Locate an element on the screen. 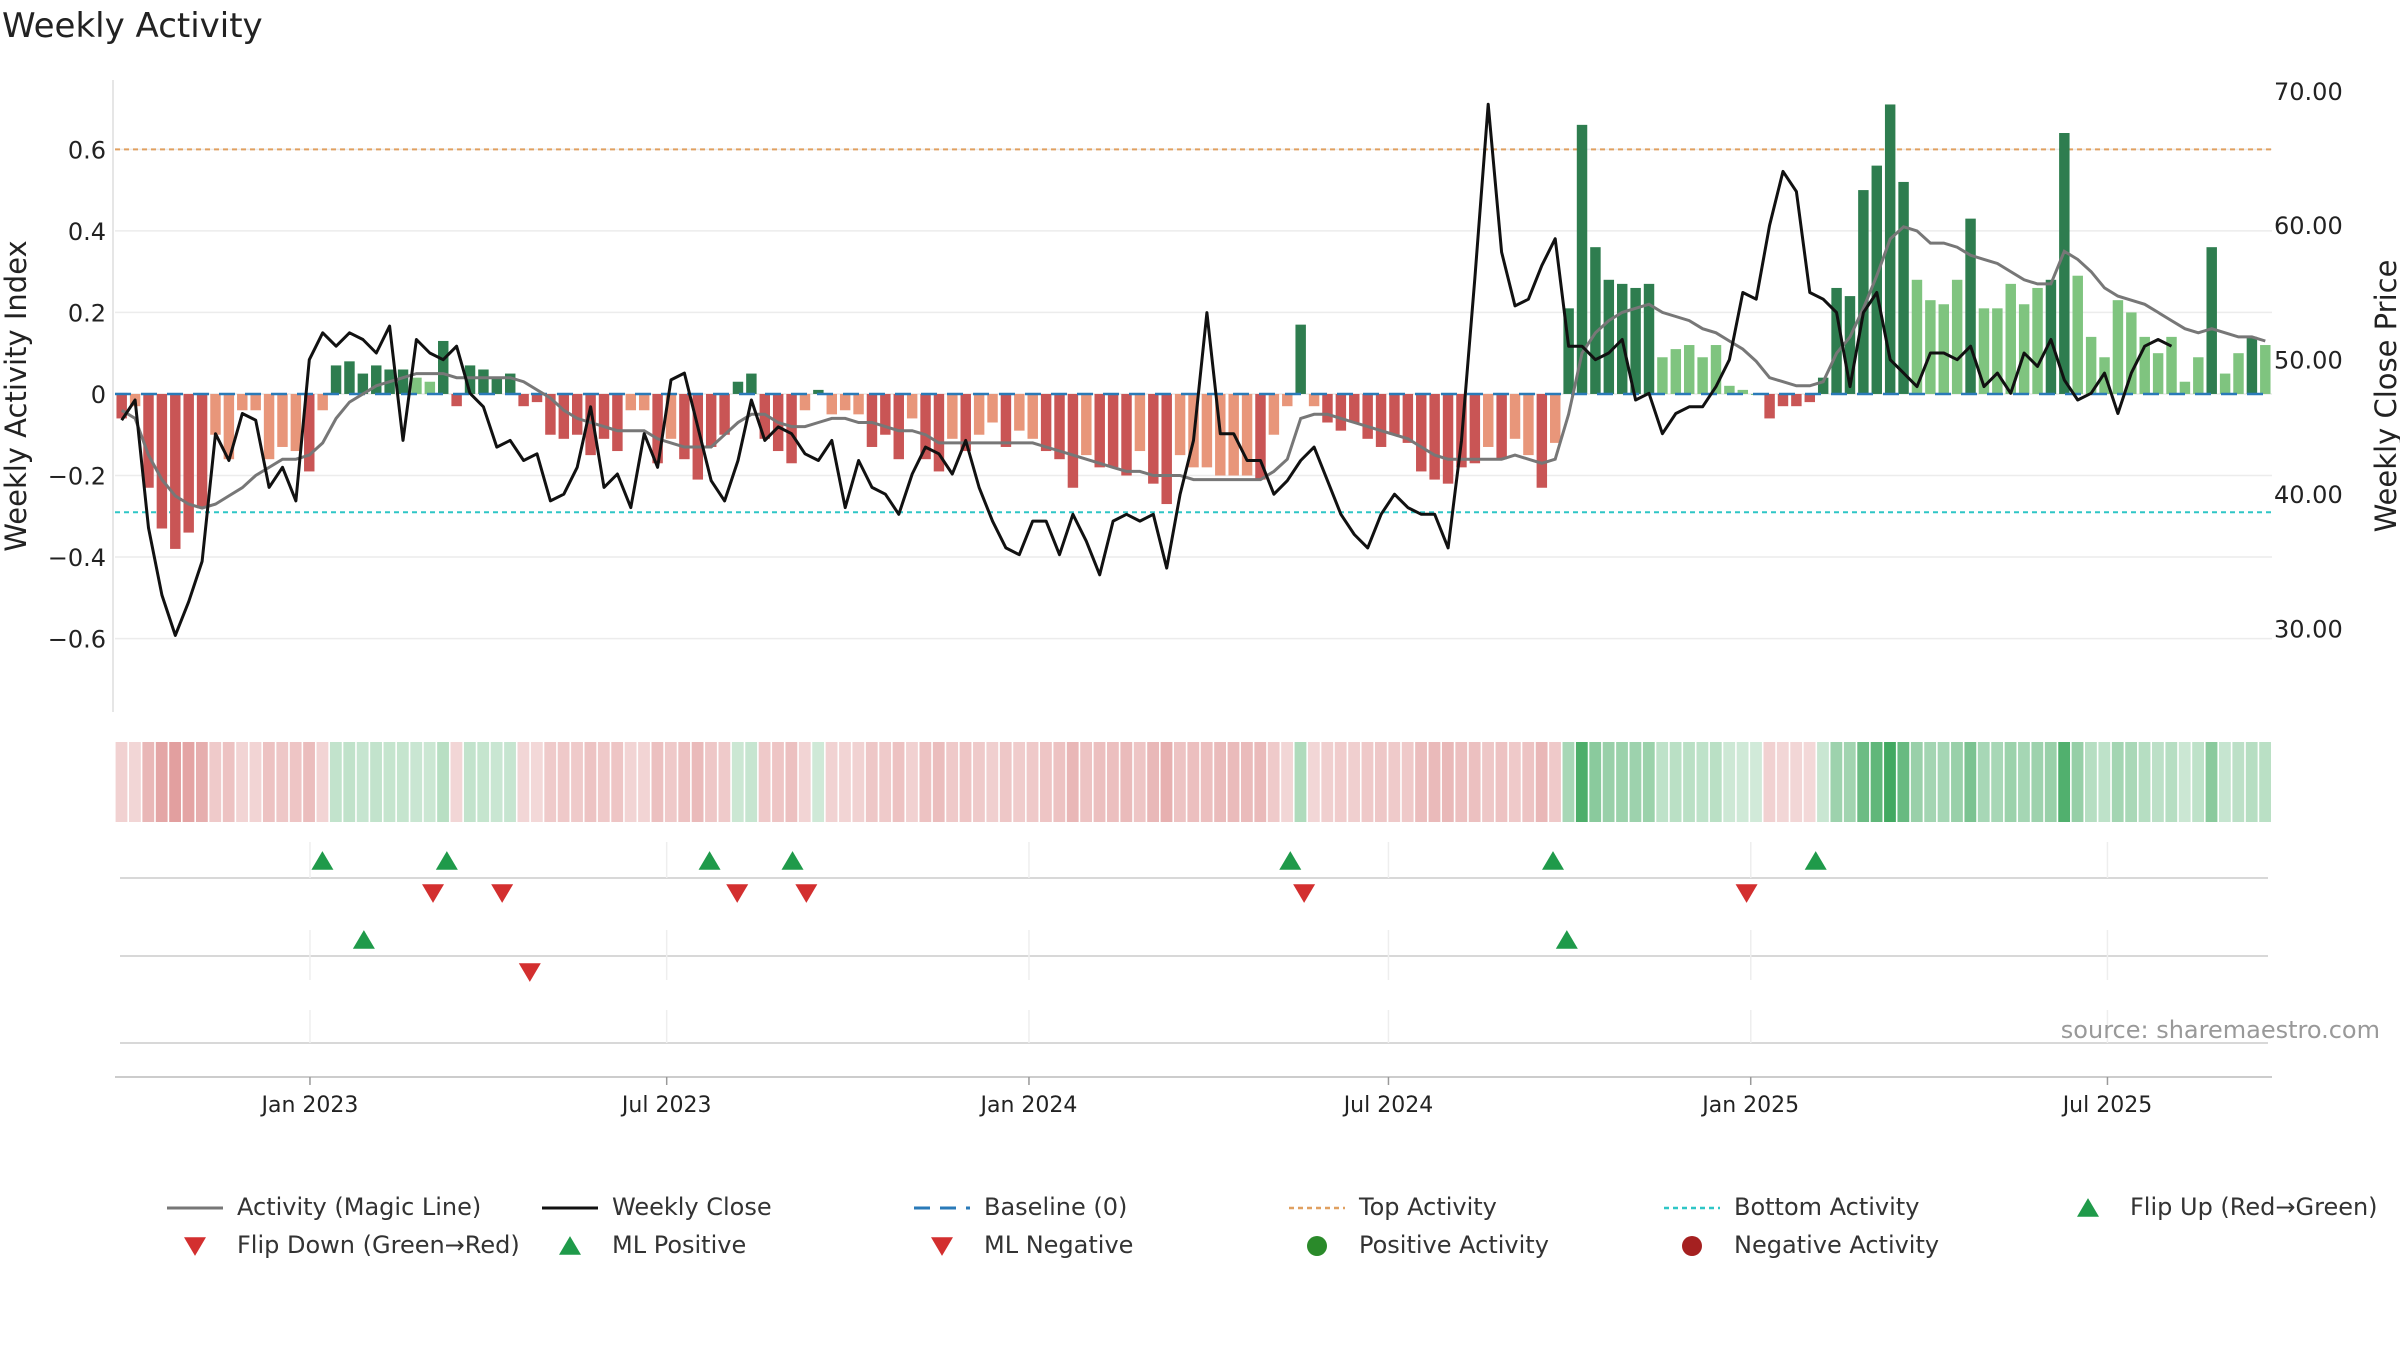  activity-heat-strip is located at coordinates (1193, 782).